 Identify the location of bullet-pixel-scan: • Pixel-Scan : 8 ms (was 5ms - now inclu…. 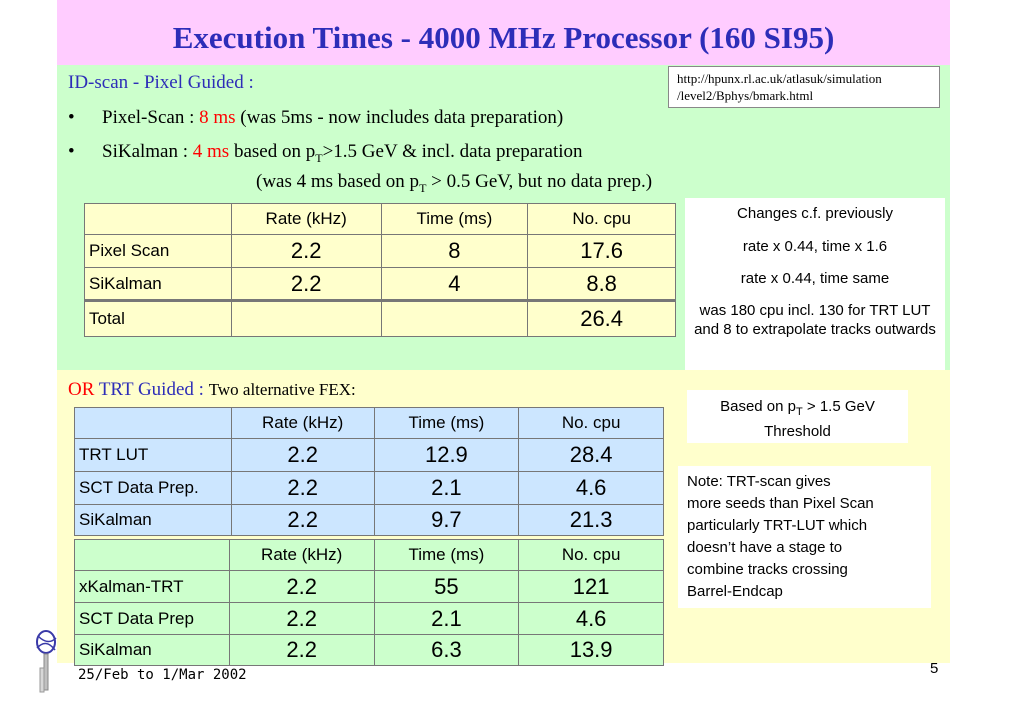
(315, 118).